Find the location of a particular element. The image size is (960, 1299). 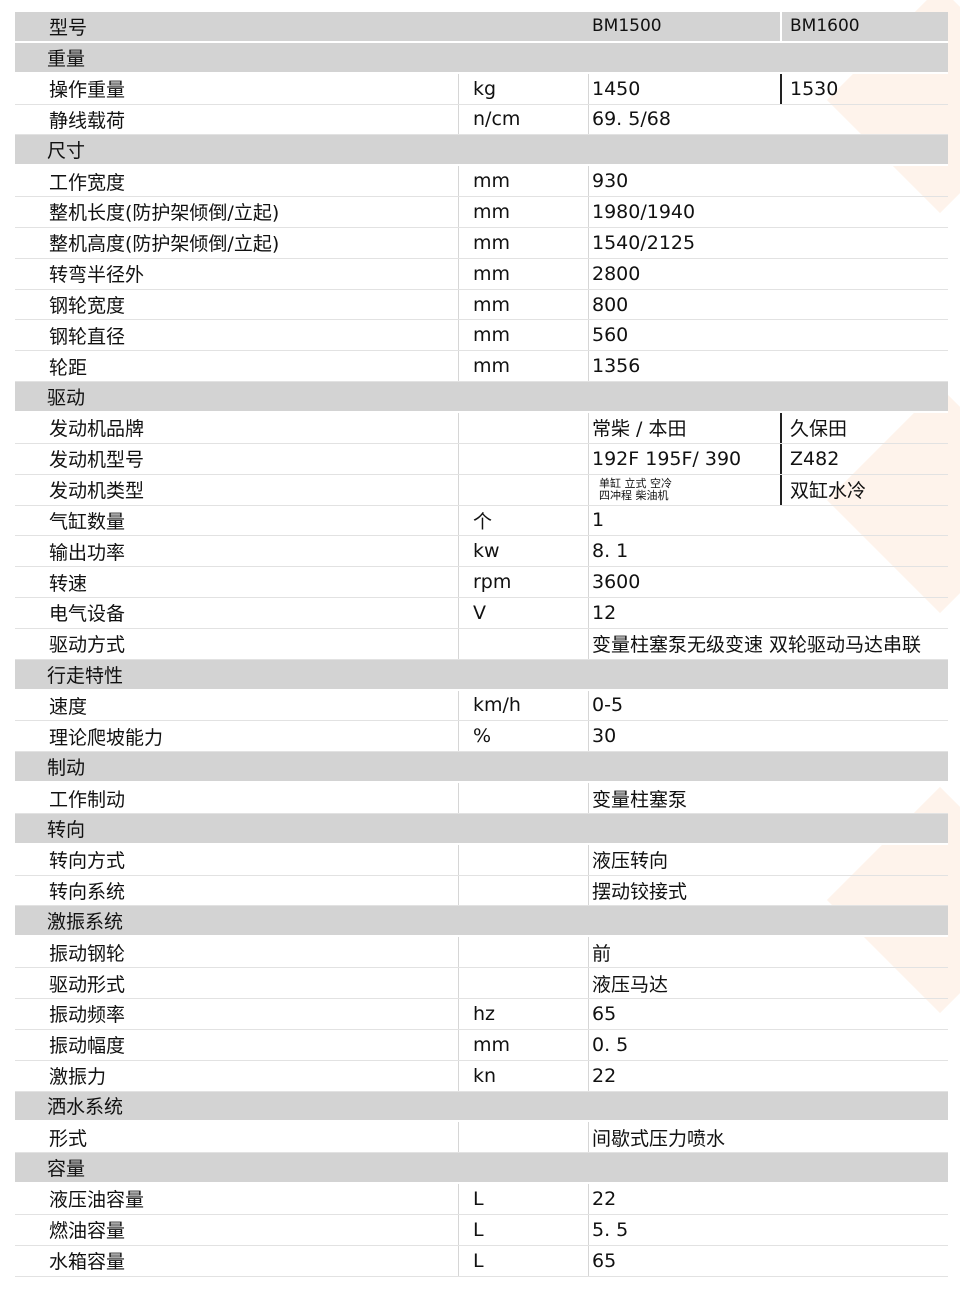

section-title: 制动 is located at coordinates (66, 768).